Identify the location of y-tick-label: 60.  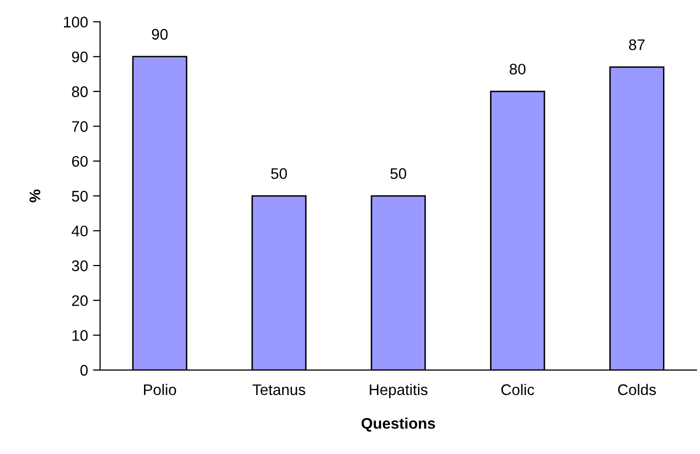
(80, 161).